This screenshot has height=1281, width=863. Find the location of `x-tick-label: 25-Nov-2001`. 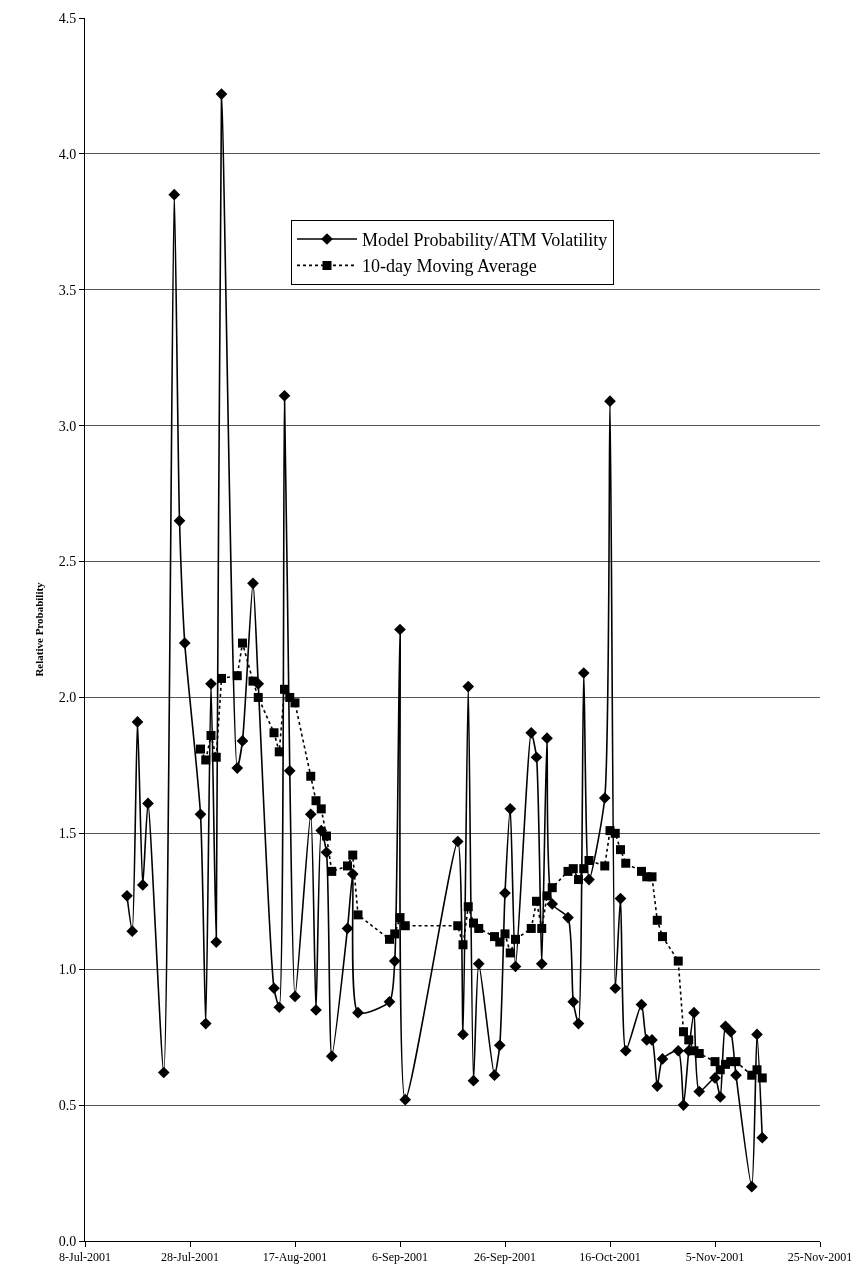

x-tick-label: 25-Nov-2001 is located at coordinates (820, 1257).